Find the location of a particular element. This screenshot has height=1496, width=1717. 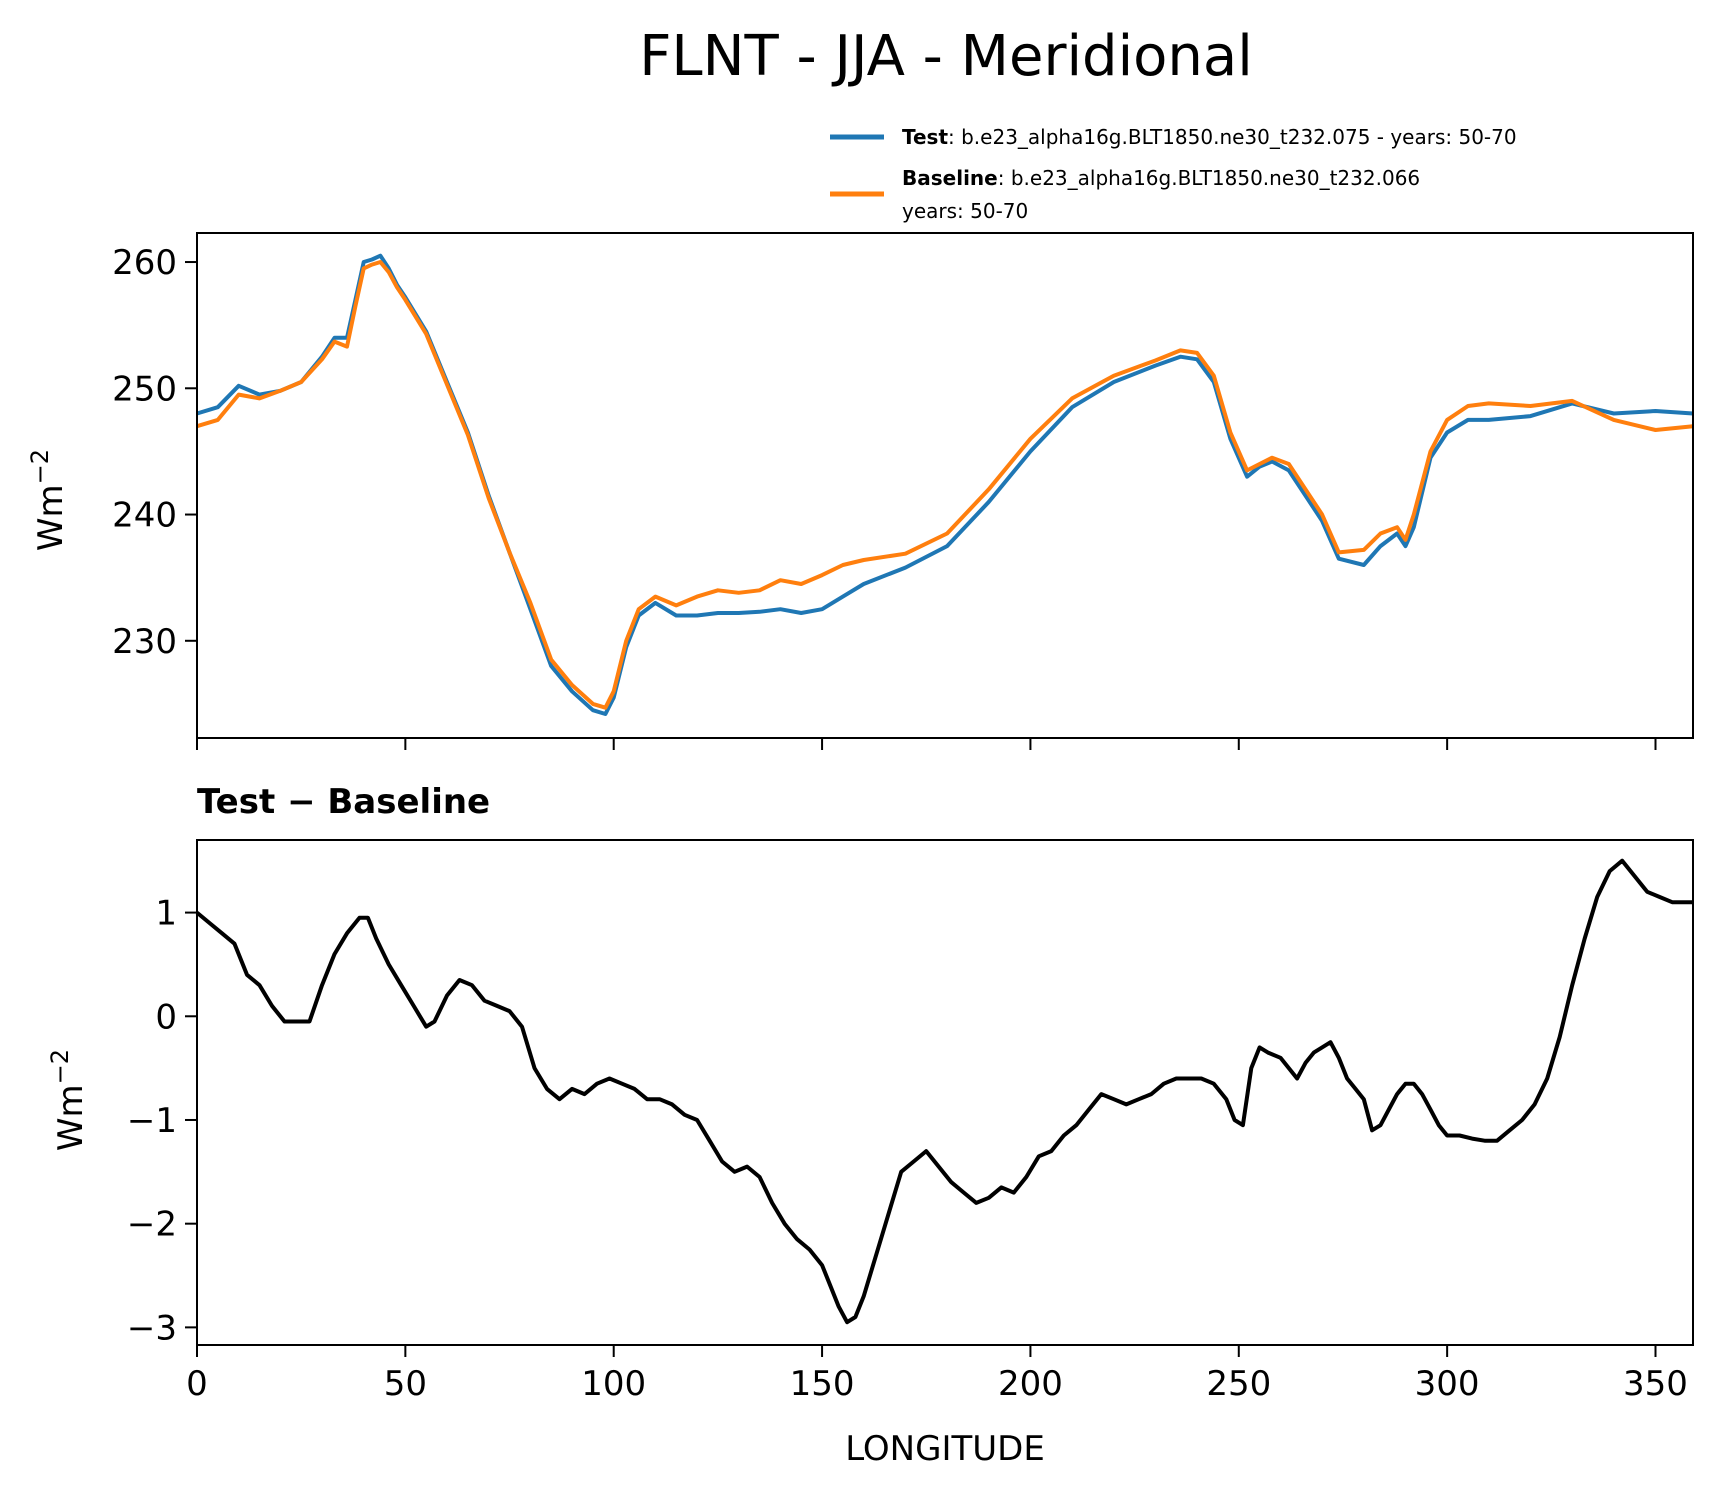

bottom-x-tick-label: 350 is located at coordinates (1655, 1384).